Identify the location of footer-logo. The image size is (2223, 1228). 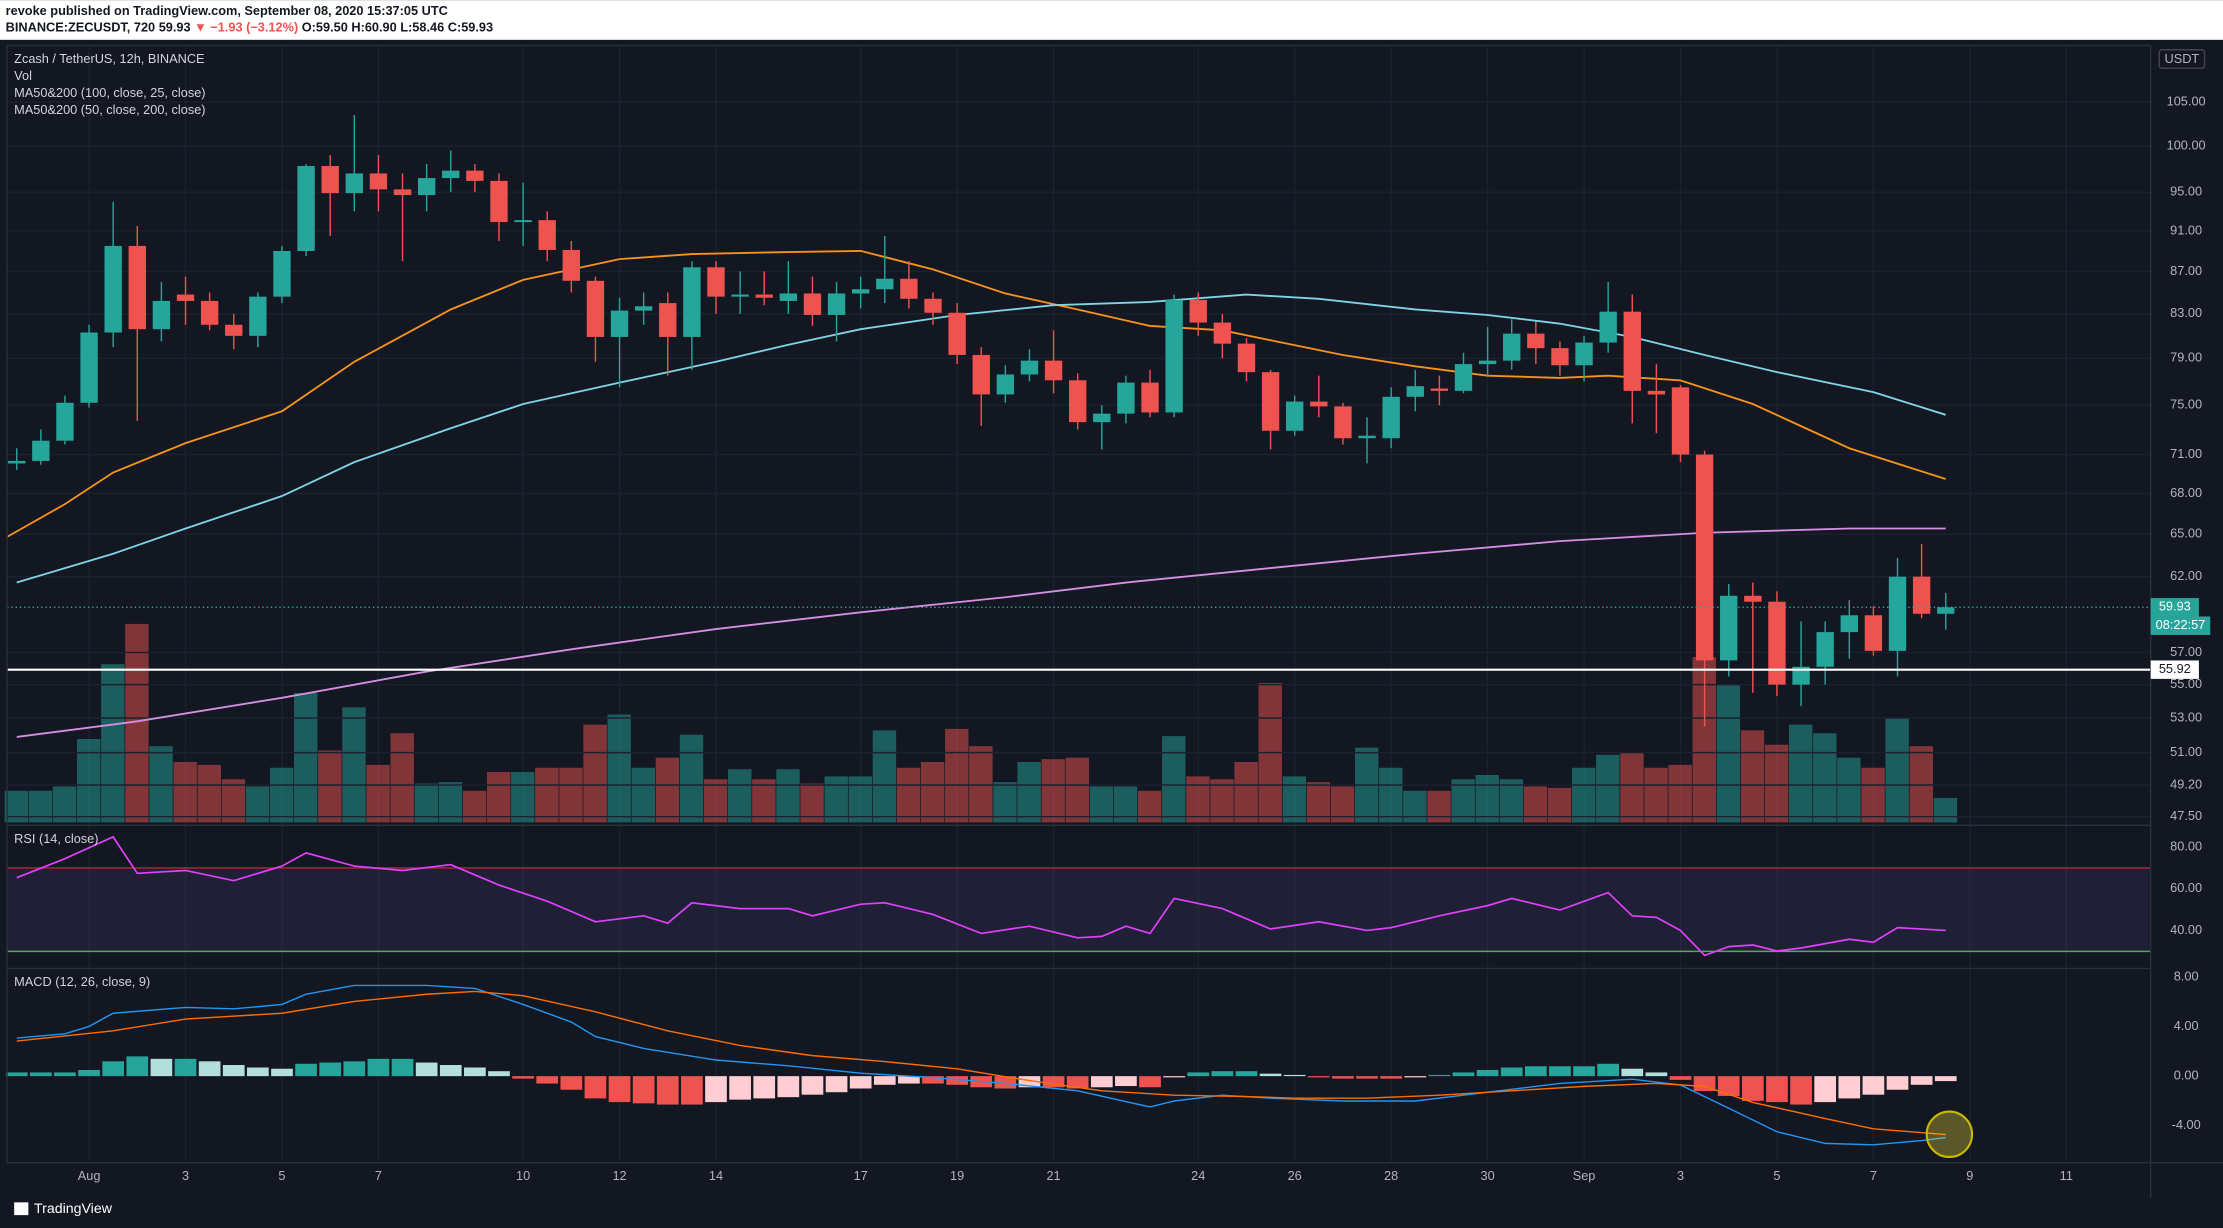
(21, 1209).